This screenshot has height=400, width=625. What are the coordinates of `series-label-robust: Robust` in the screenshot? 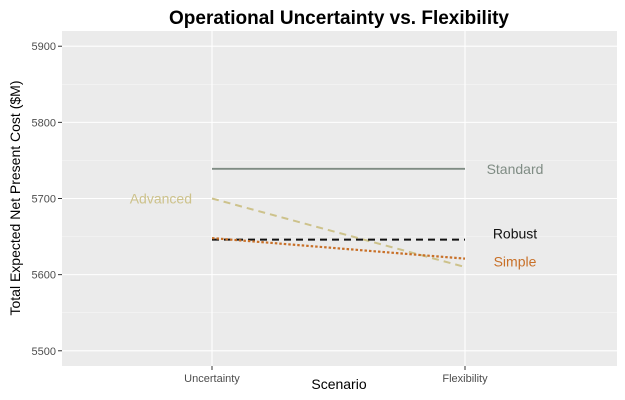 It's located at (515, 234).